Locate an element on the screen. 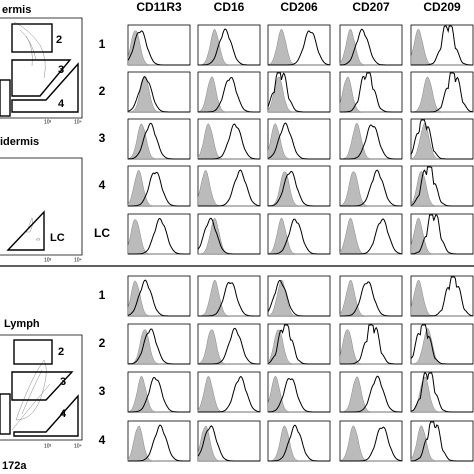 The height and width of the screenshot is (474, 474). histogram-frame is located at coordinates (299, 441).